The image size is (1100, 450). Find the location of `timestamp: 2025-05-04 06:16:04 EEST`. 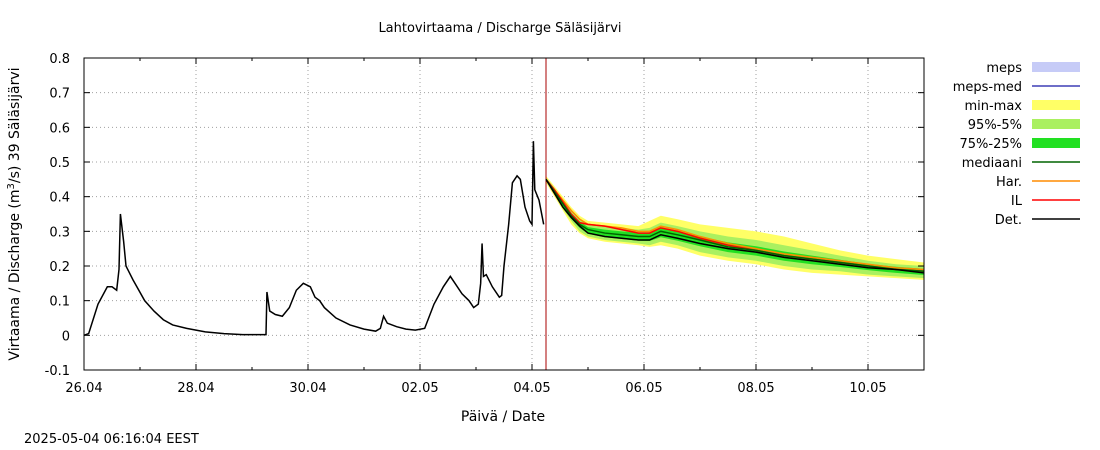

timestamp: 2025-05-04 06:16:04 EEST is located at coordinates (111, 439).